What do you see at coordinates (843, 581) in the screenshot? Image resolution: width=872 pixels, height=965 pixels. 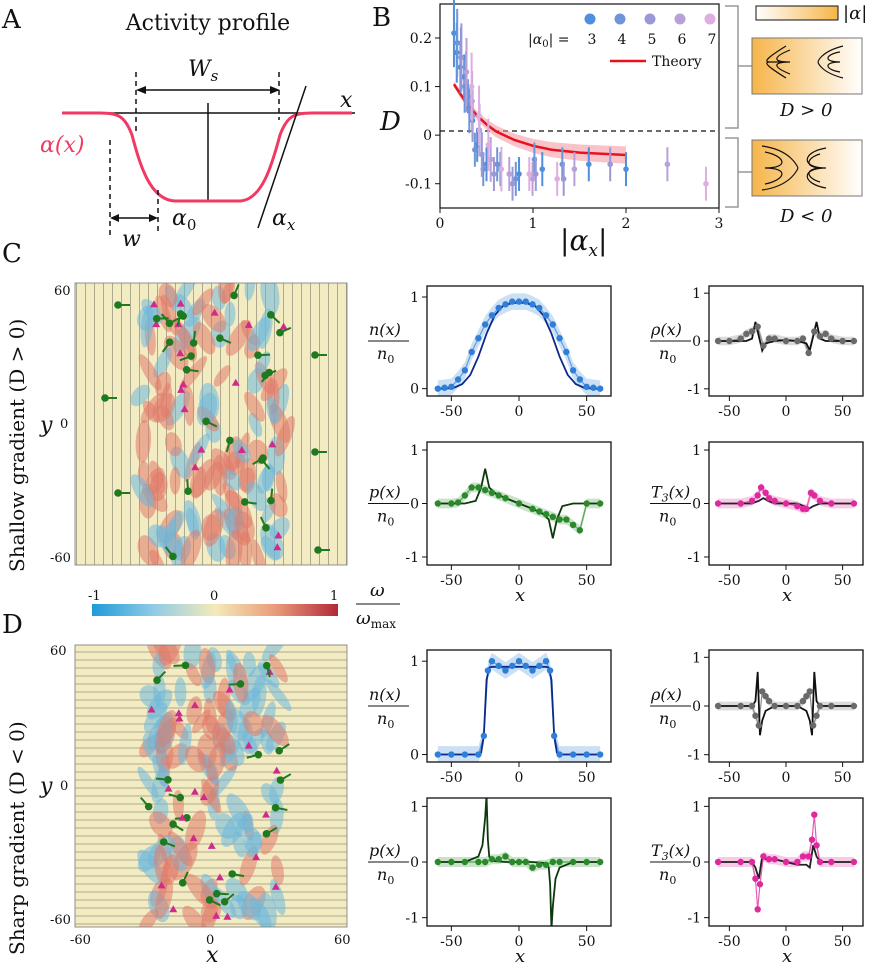 I see `profile-xtick-label: 50` at bounding box center [843, 581].